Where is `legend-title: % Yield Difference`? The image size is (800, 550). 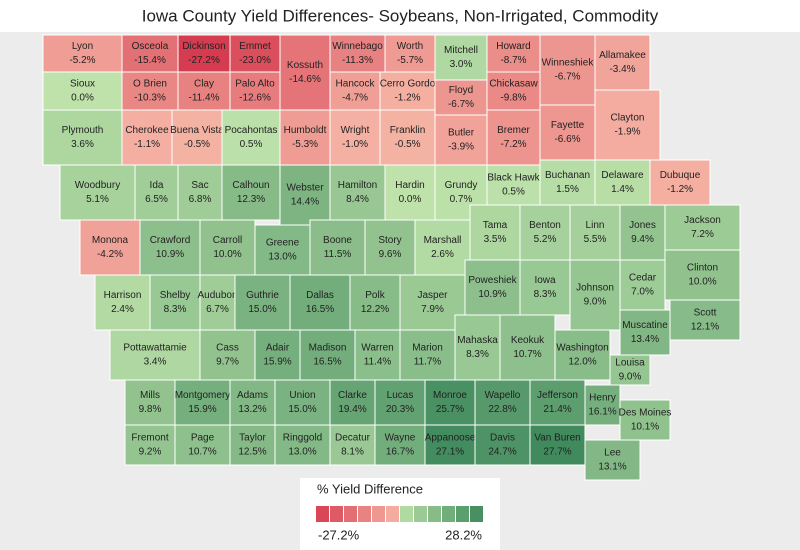
legend-title: % Yield Difference is located at coordinates (370, 488).